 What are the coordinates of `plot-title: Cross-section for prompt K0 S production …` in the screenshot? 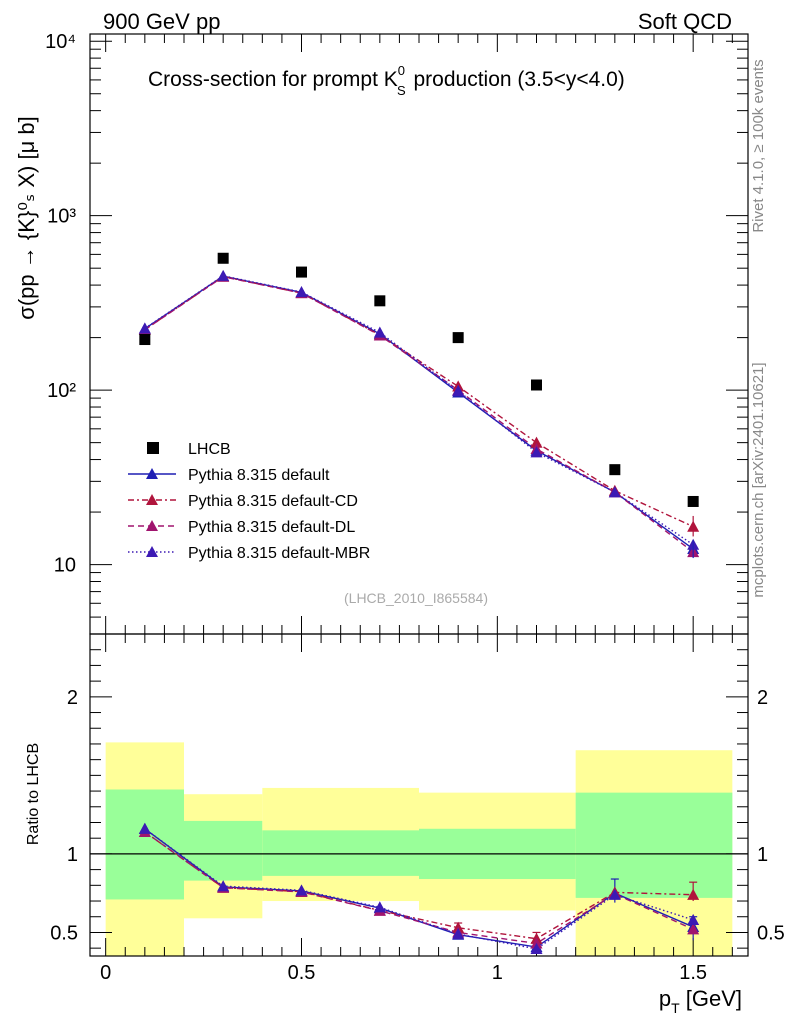 It's located at (386, 80).